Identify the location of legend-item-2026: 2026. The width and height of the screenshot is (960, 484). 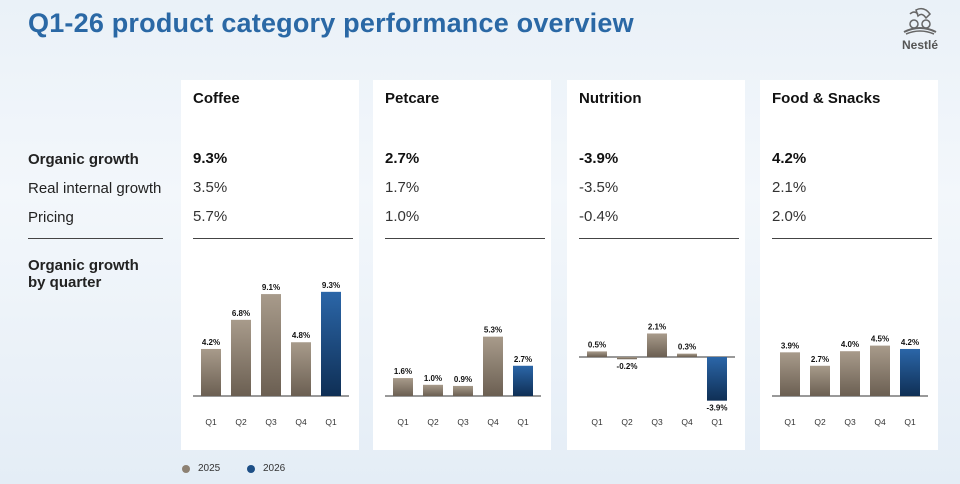
(266, 468).